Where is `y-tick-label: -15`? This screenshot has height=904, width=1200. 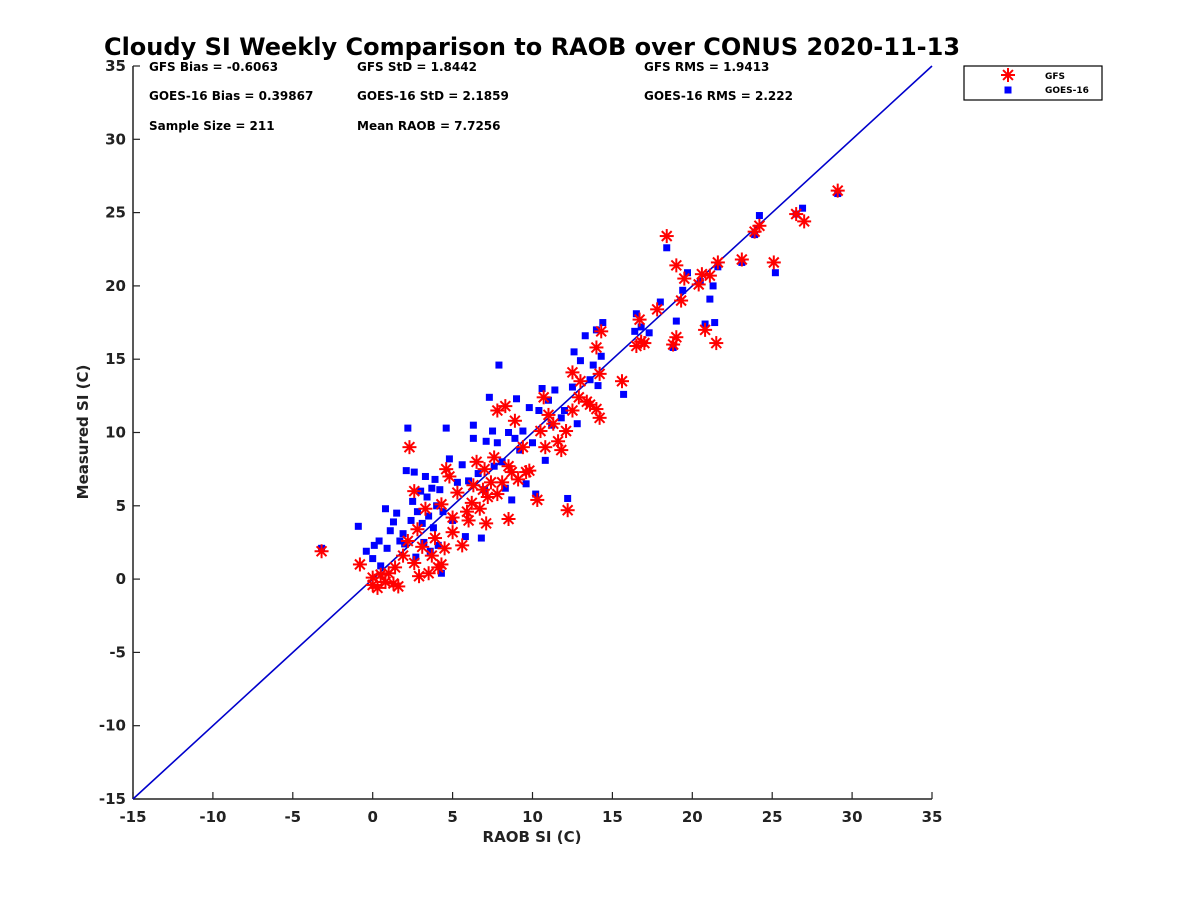
y-tick-label: -15 is located at coordinates (112, 799).